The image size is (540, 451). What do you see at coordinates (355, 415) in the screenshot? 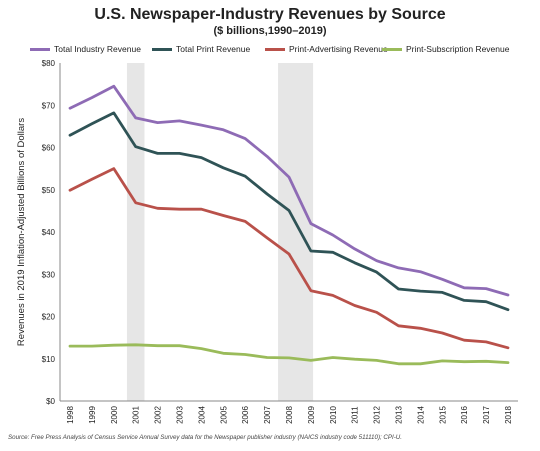
I see `x-tick-label: 2011` at bounding box center [355, 415].